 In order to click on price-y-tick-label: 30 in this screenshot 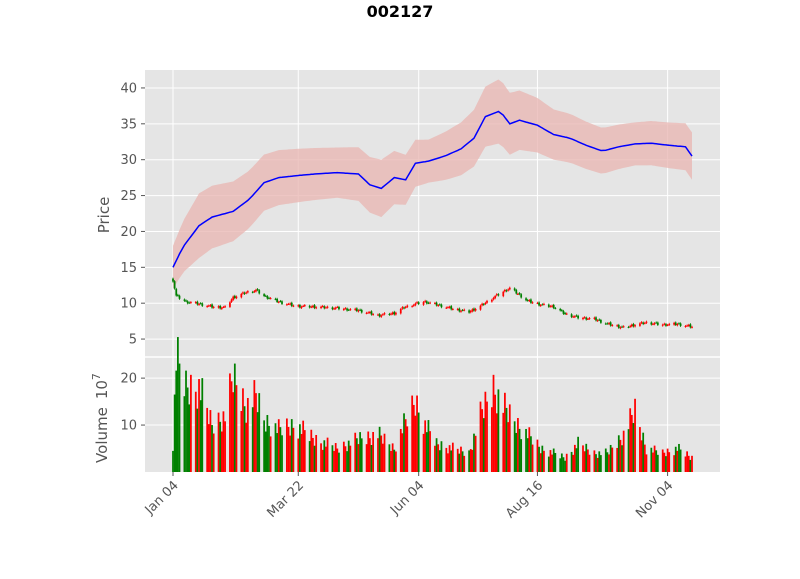, I will do `click(128, 160)`.